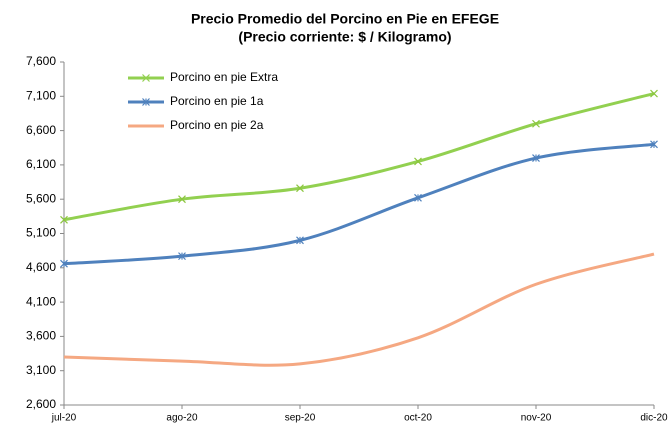 The height and width of the screenshot is (428, 670). I want to click on x-tick-label: oct-20, so click(418, 418).